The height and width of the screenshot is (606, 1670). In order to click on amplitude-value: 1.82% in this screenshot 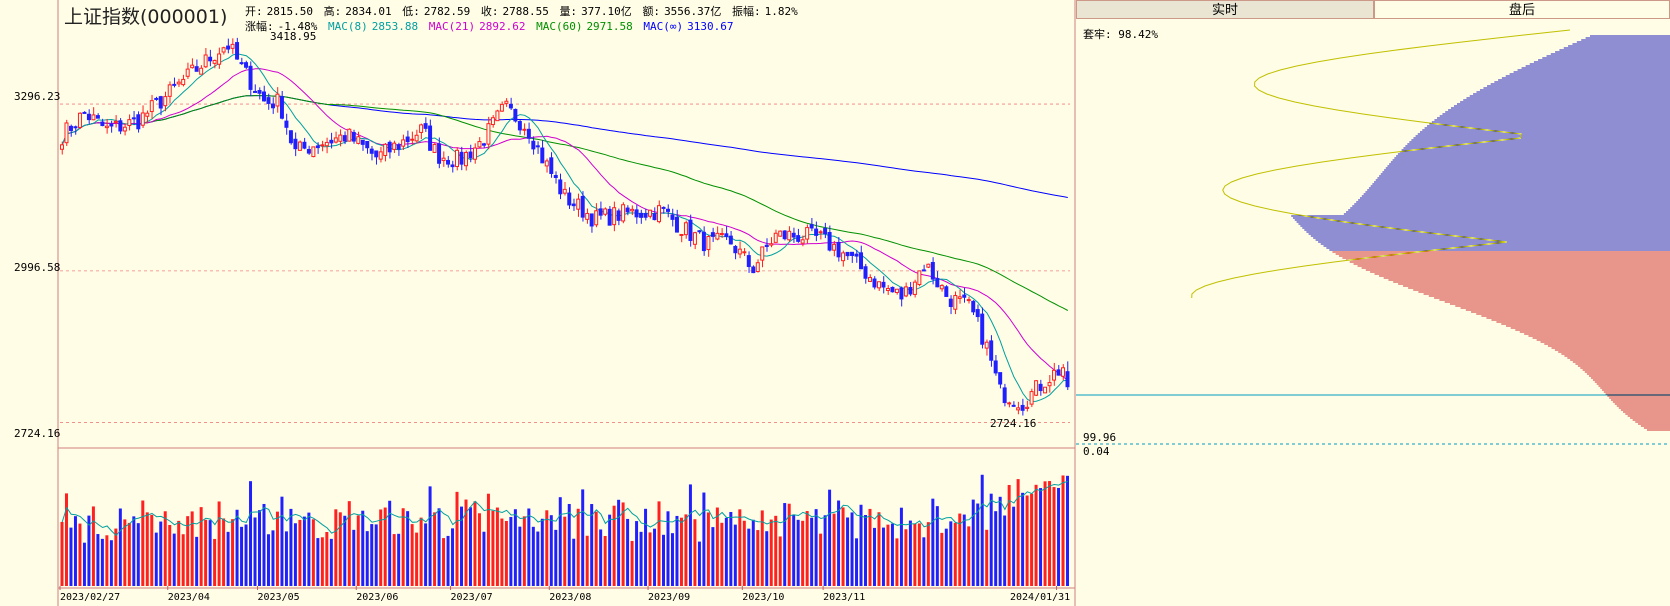, I will do `click(781, 11)`.